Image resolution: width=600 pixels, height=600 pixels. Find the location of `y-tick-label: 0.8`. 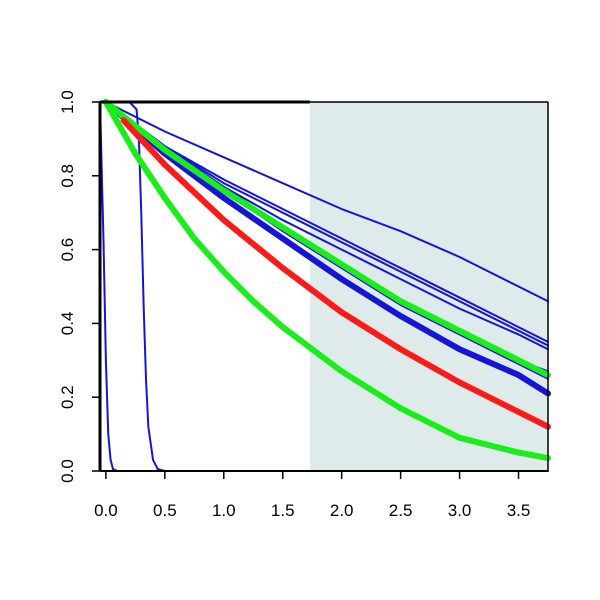

y-tick-label: 0.8 is located at coordinates (67, 176).